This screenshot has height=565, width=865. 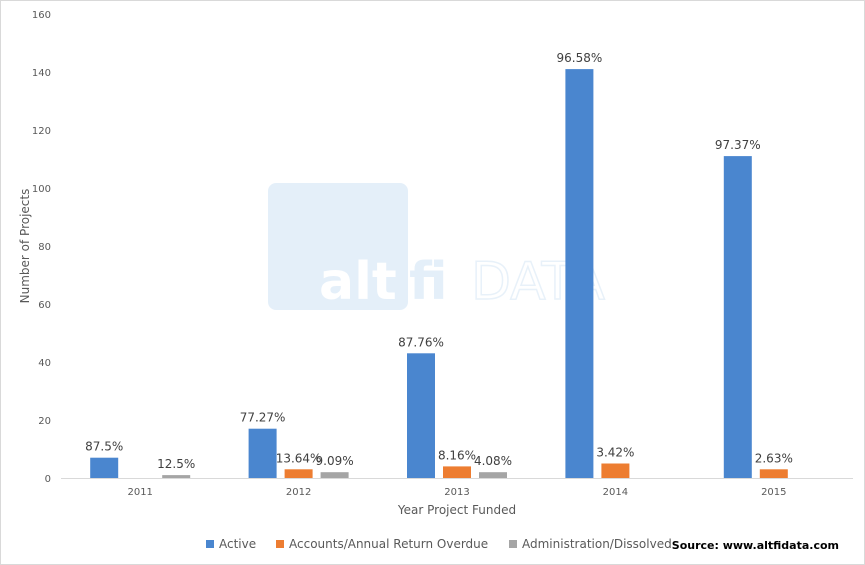 I want to click on source-note: Source: www.altfidata.com, so click(x=755, y=545).